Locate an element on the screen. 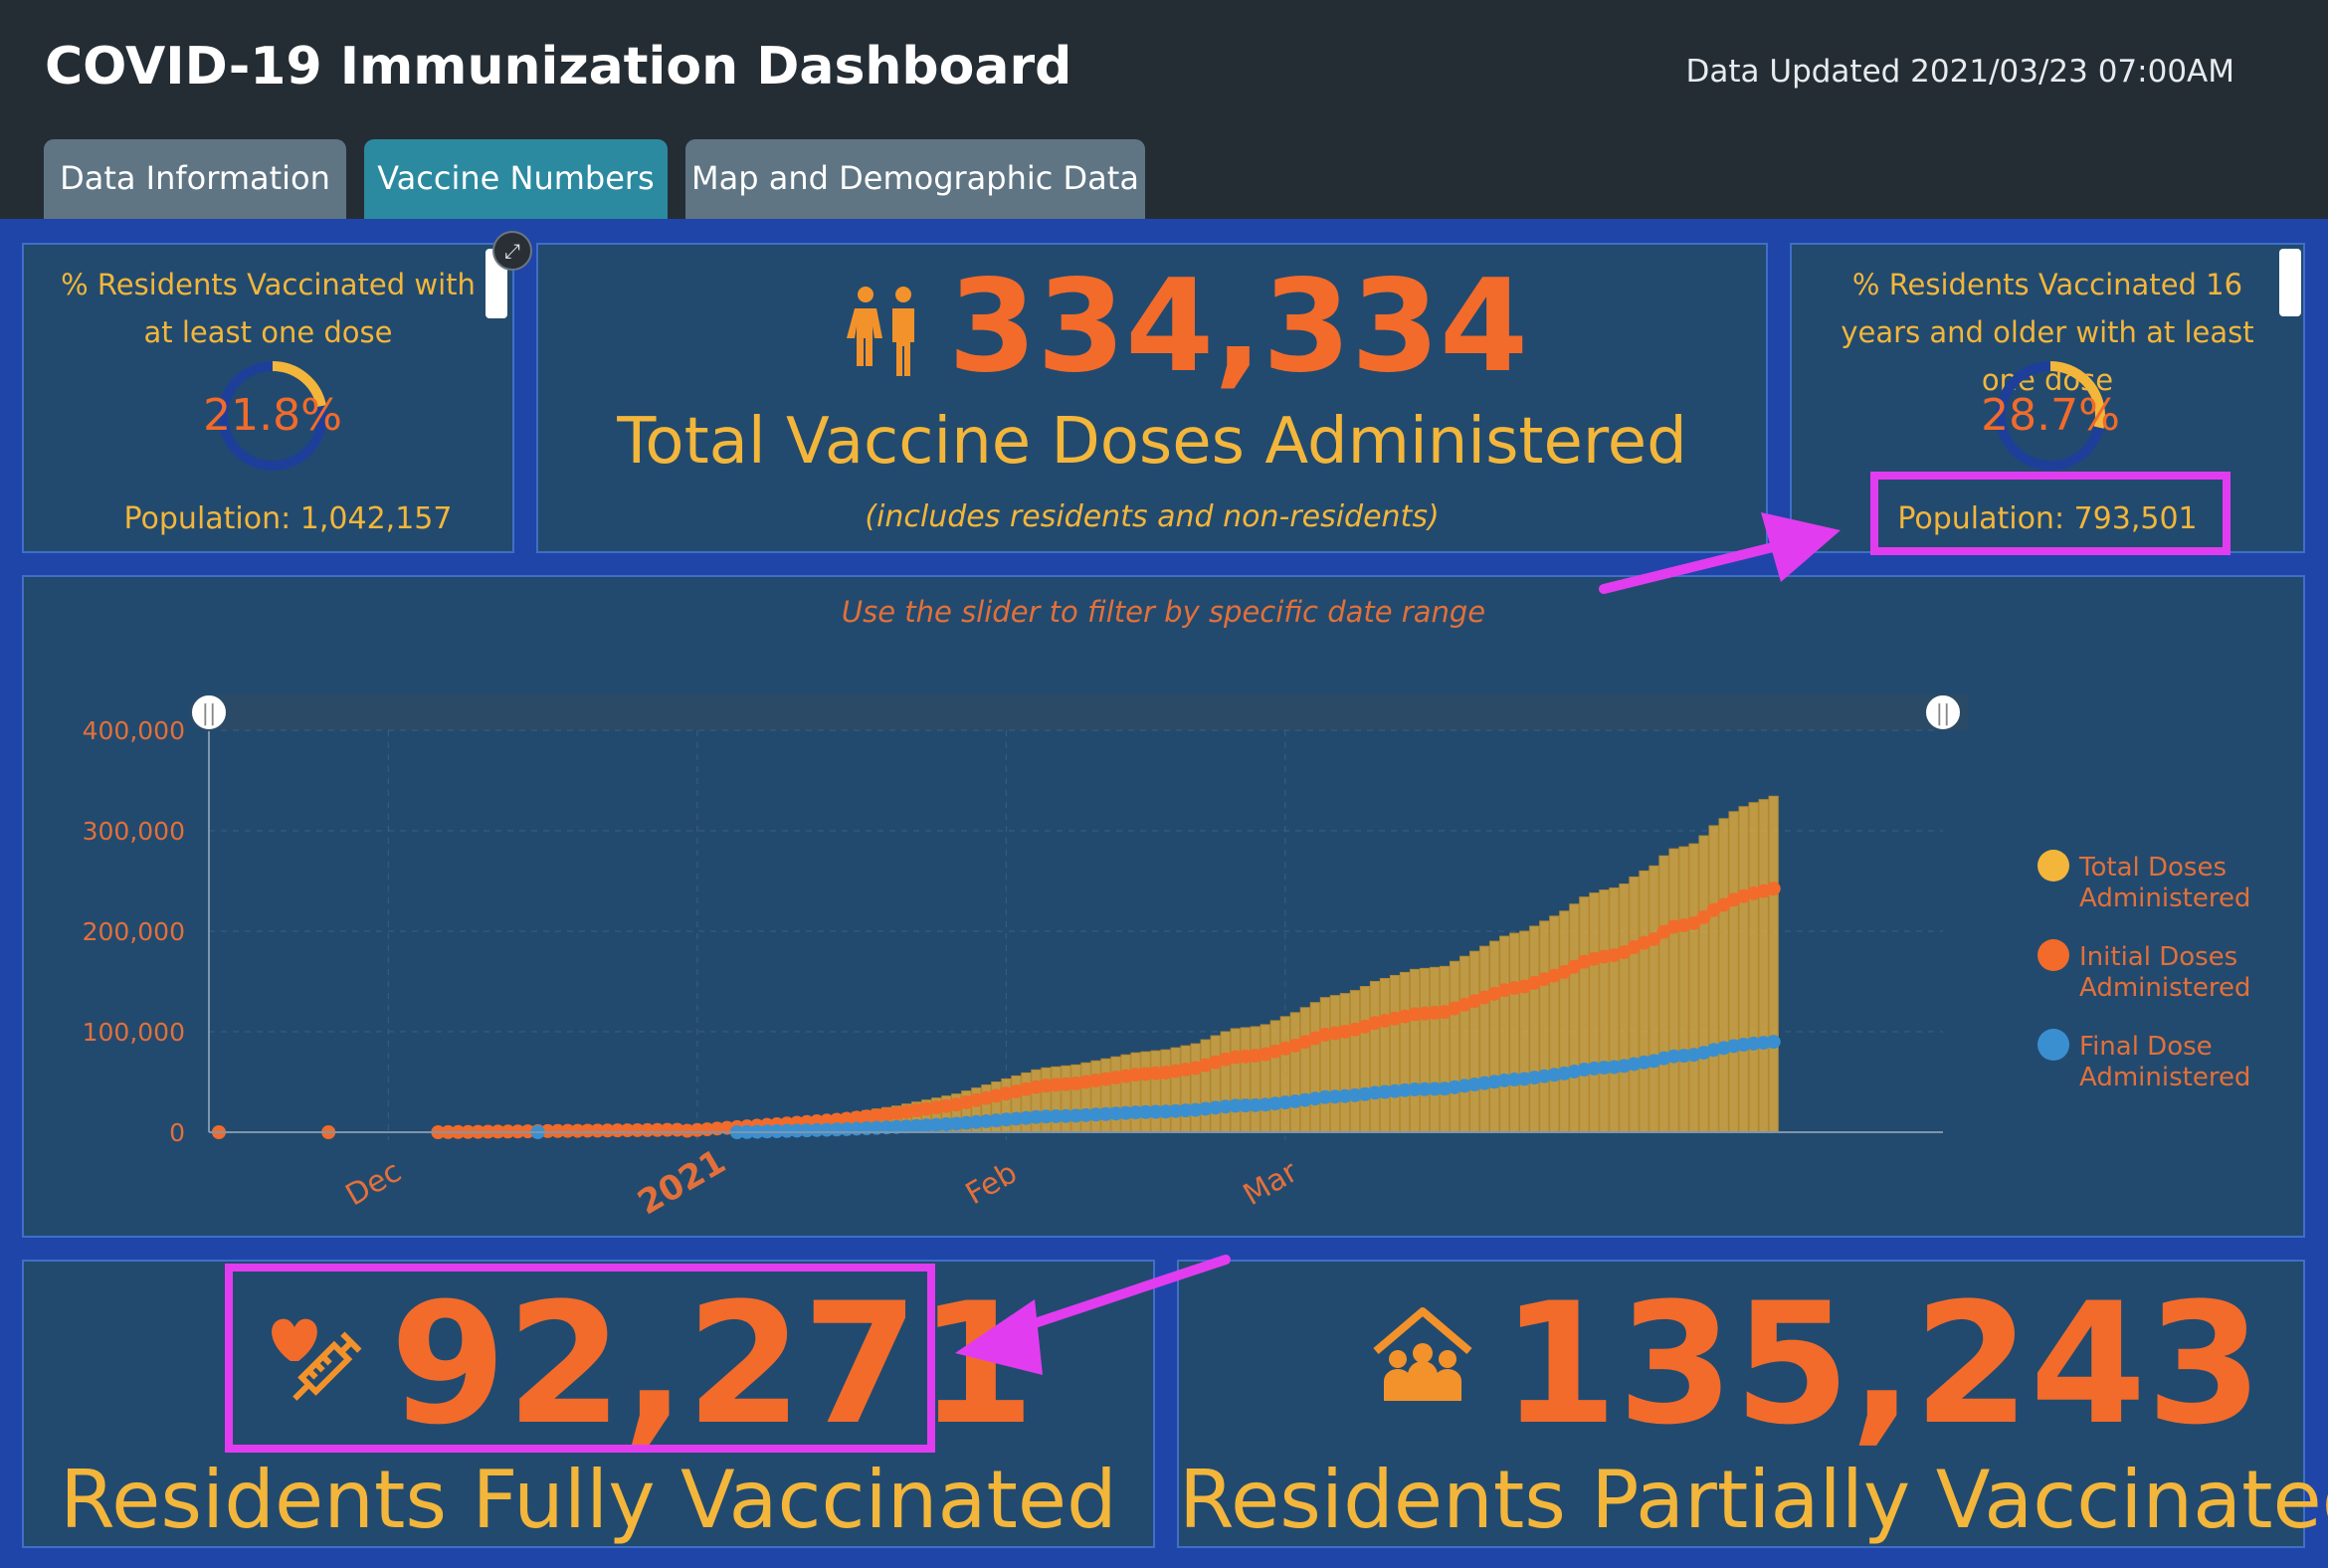 This screenshot has width=2328, height=1568. x-axis: Dec 2021 Feb Mar is located at coordinates (822, 1182).